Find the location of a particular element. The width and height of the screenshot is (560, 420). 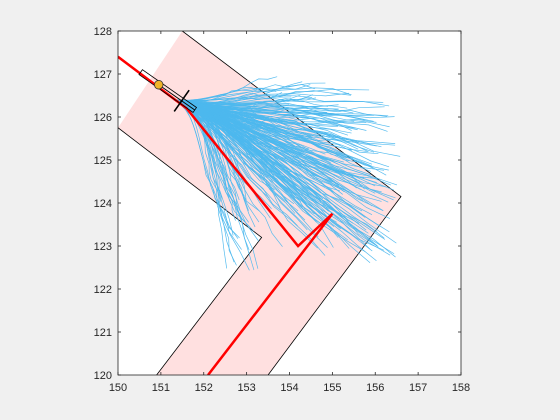

vehicle-marker is located at coordinates (159, 85).